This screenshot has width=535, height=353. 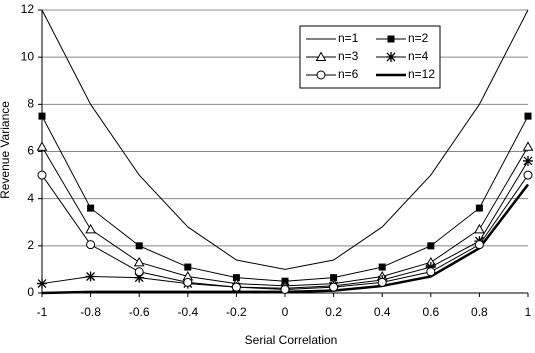 What do you see at coordinates (421, 74) in the screenshot?
I see `legend-label: n=12` at bounding box center [421, 74].